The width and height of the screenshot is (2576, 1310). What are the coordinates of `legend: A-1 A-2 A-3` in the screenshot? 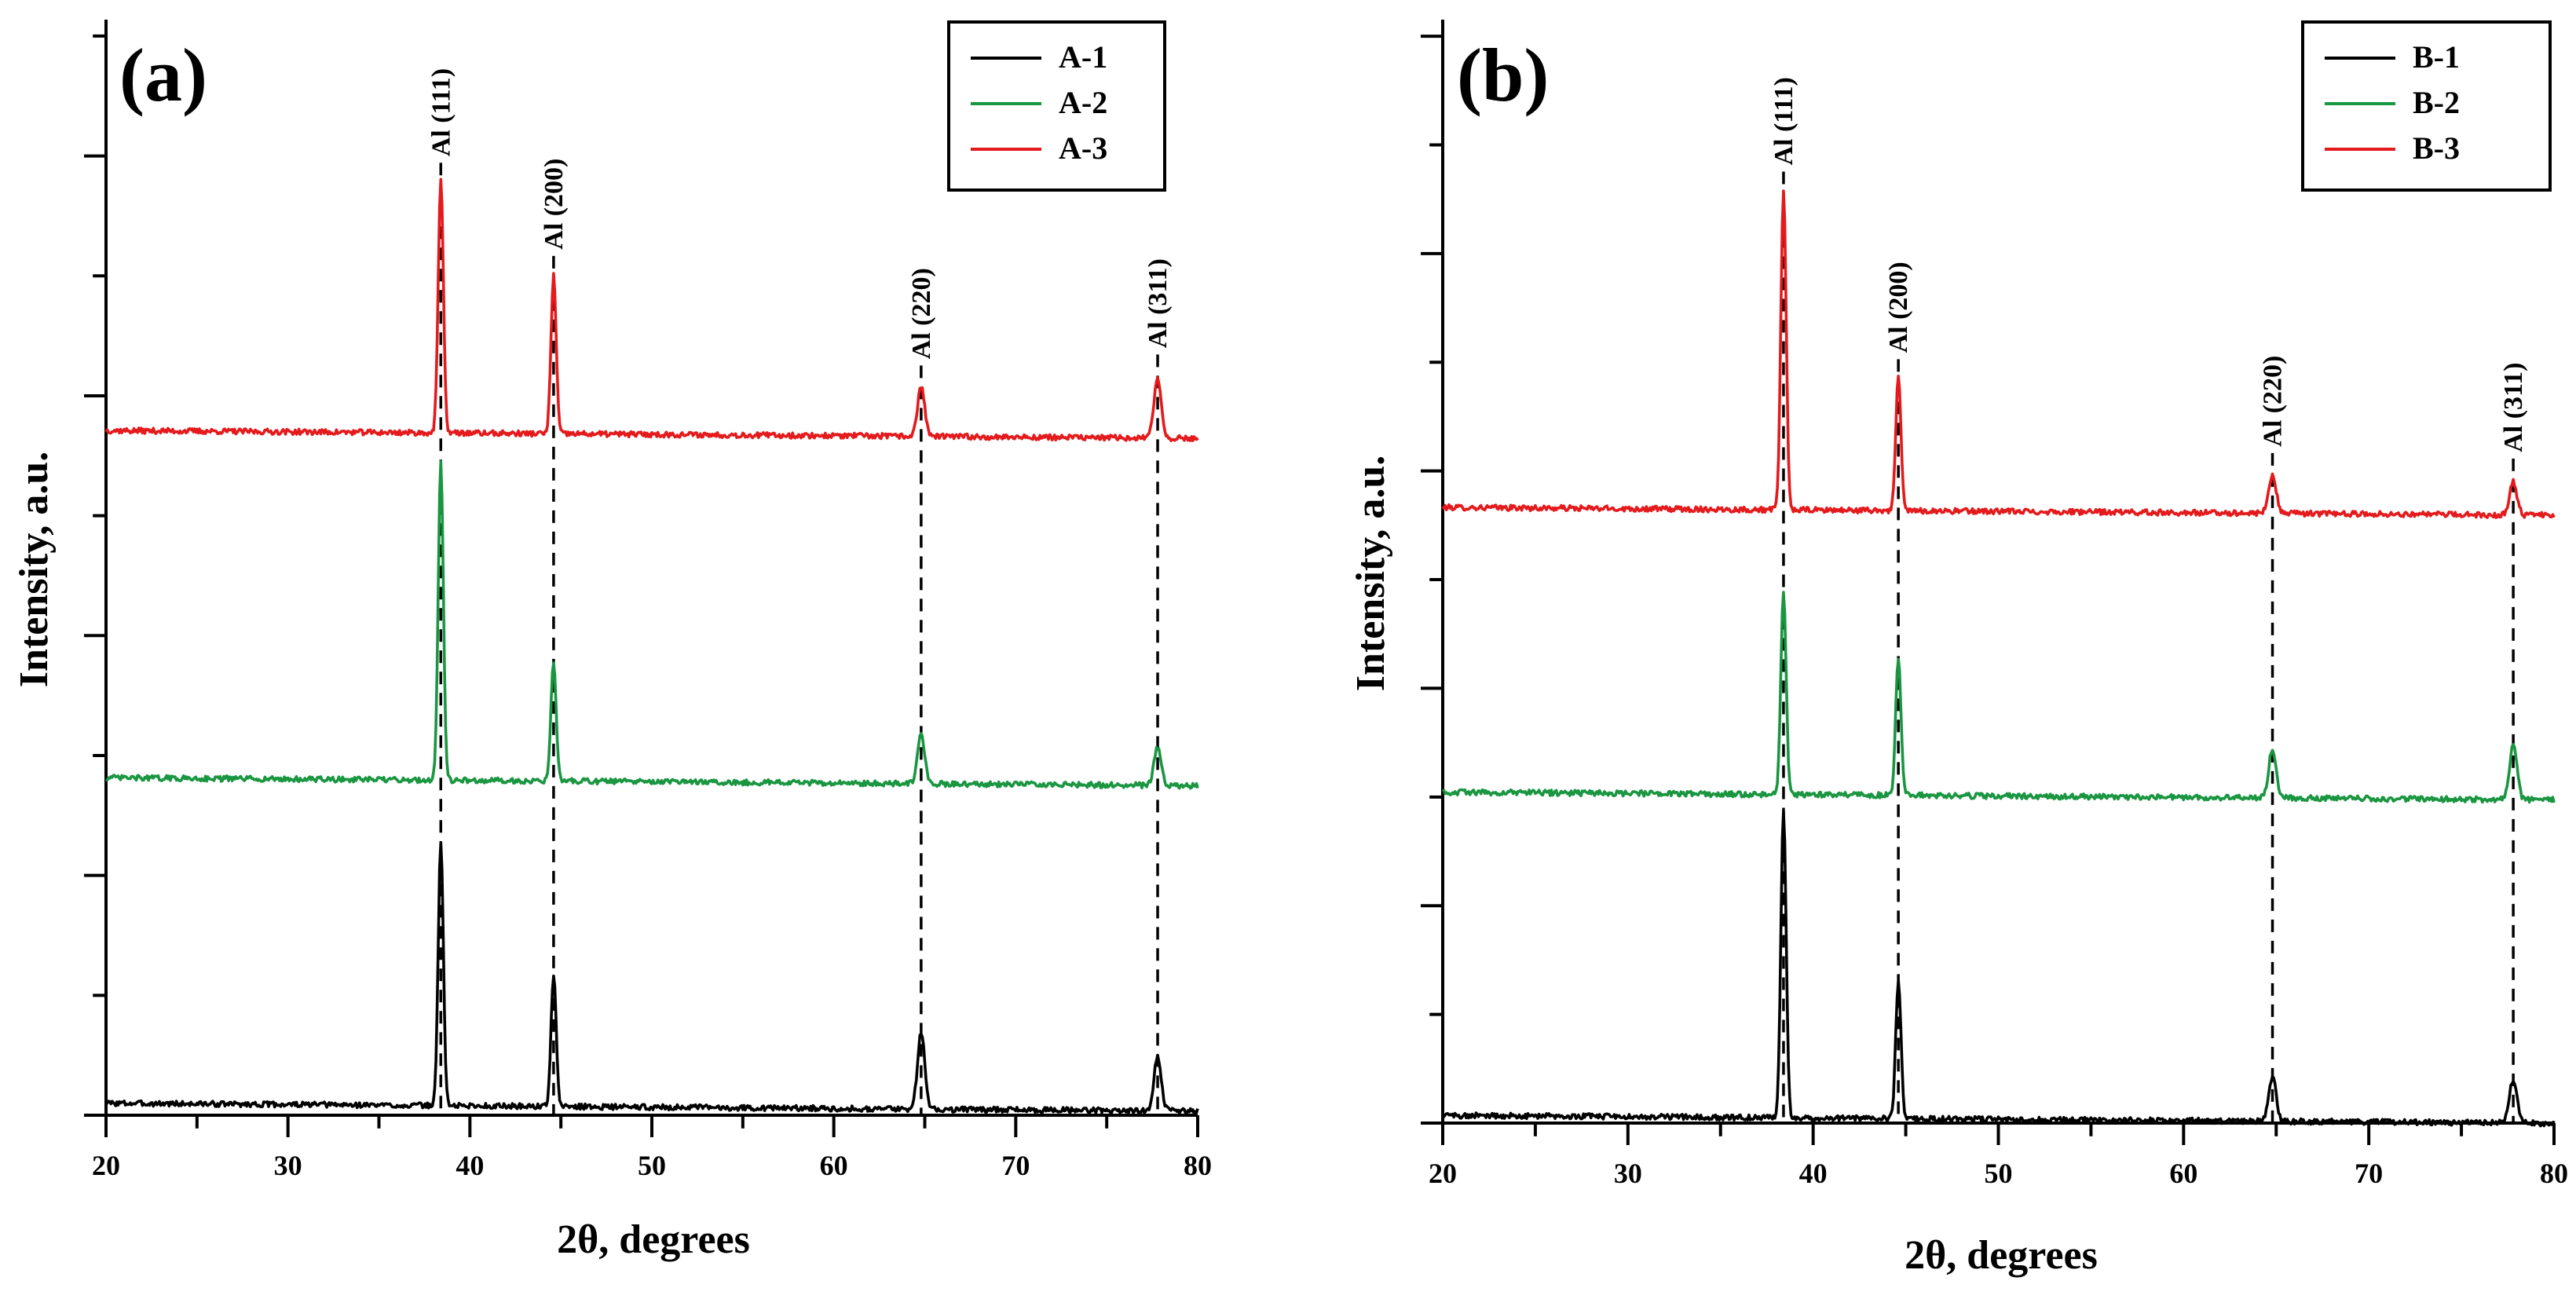 It's located at (1057, 106).